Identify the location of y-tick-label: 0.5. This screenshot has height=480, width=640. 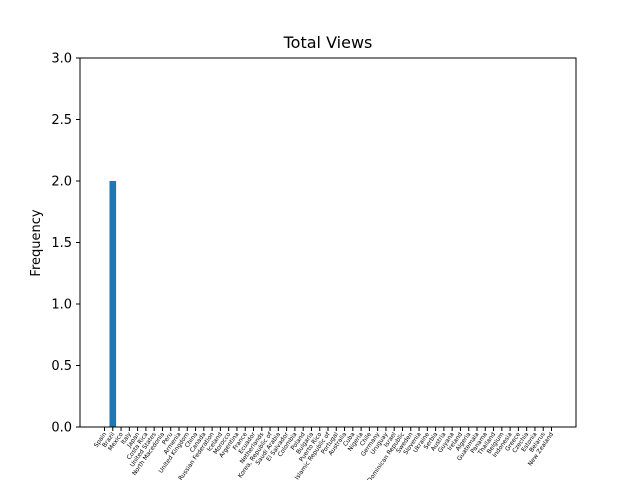
(61, 366).